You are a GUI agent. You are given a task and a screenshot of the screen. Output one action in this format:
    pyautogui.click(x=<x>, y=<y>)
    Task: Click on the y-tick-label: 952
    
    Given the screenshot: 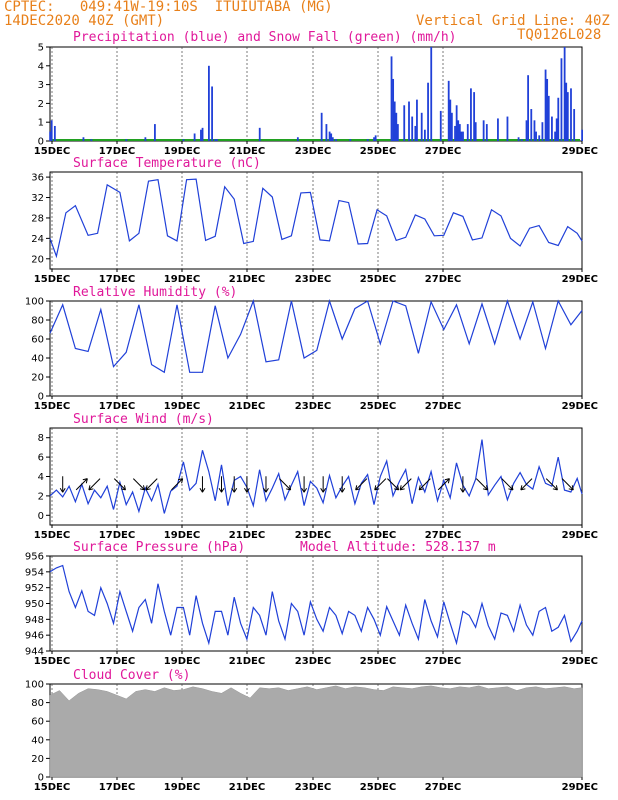 What is the action you would take?
    pyautogui.click(x=34, y=588)
    